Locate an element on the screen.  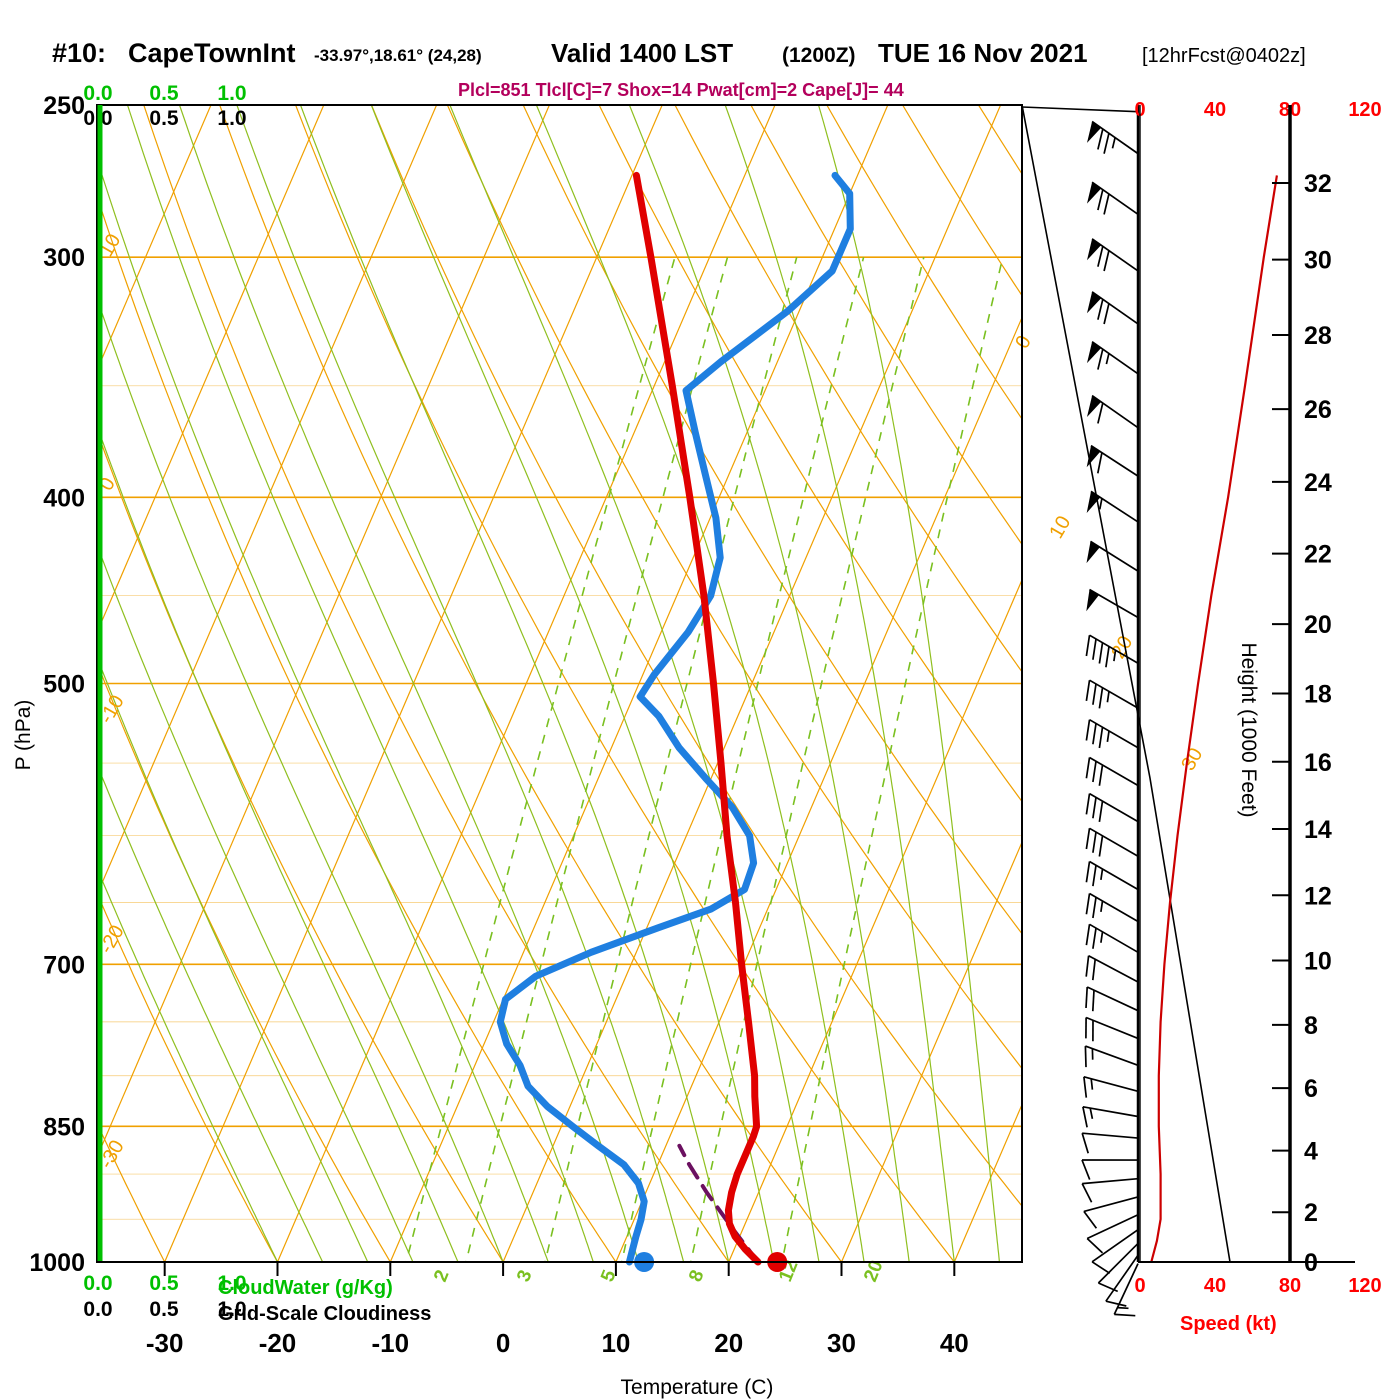
cloudiness-tick-bottom: 0.0 is located at coordinates (97, 1309).